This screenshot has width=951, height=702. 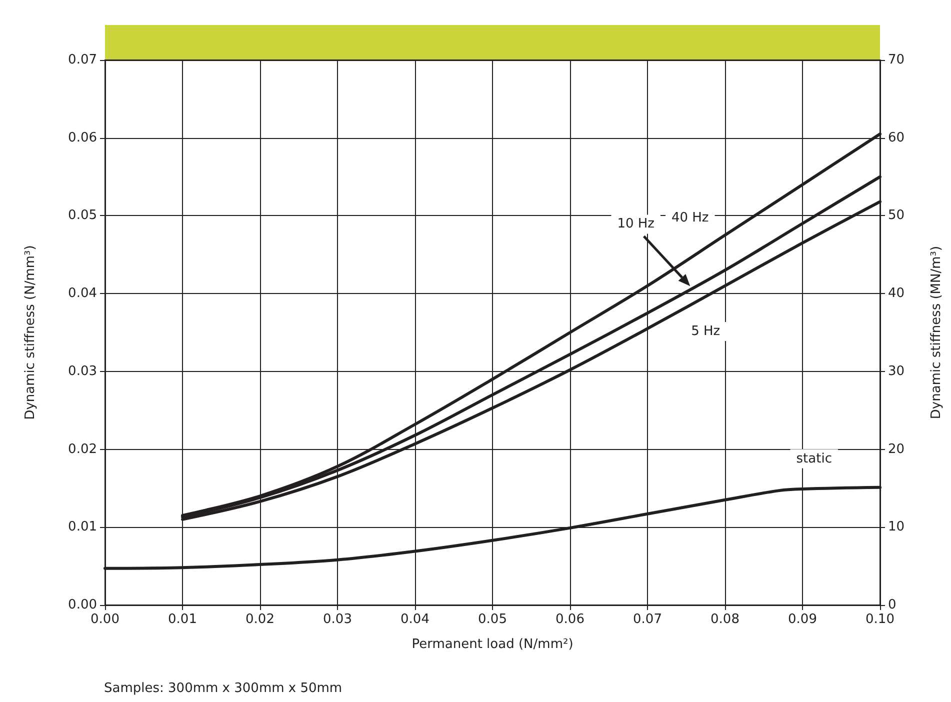 What do you see at coordinates (415, 619) in the screenshot?
I see `x-tick-label: 0.04` at bounding box center [415, 619].